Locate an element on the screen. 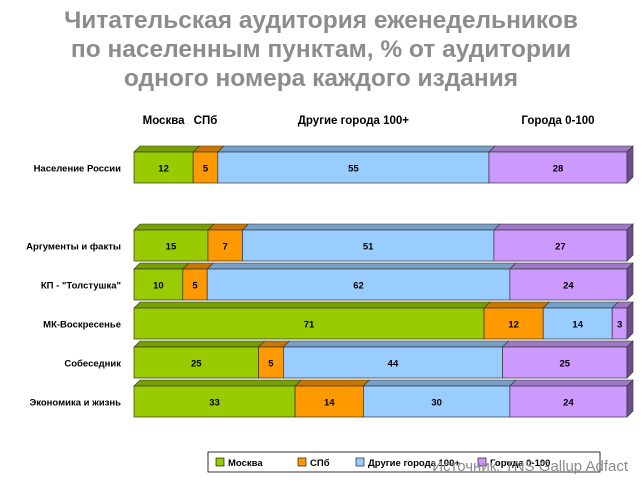  data-label-1-3: 27 is located at coordinates (560, 247).